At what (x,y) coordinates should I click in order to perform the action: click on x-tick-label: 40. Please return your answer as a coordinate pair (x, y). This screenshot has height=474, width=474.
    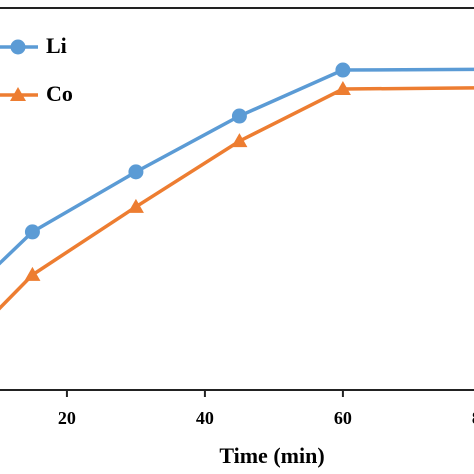
    Looking at the image, I should click on (205, 418).